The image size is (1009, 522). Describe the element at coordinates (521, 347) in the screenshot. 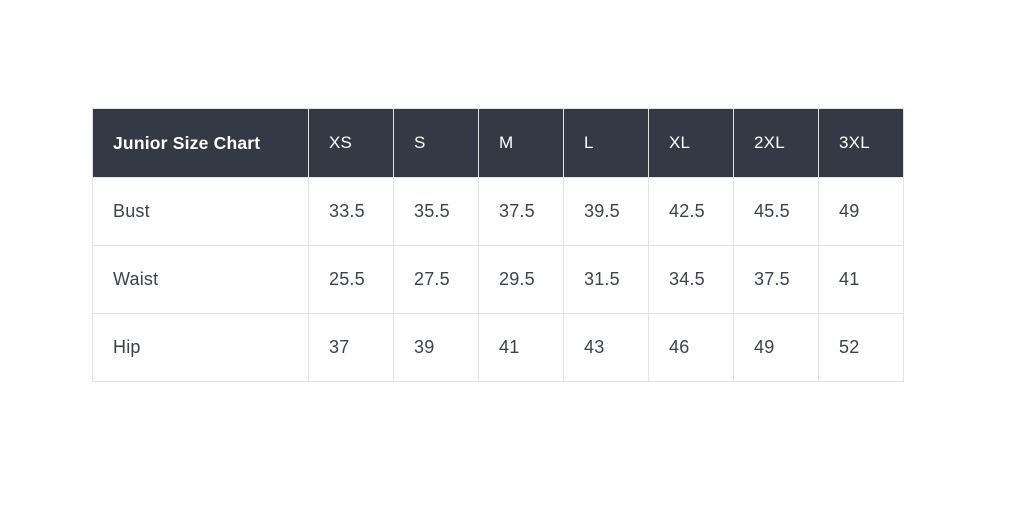

I see `hip-m-value: 41` at that location.